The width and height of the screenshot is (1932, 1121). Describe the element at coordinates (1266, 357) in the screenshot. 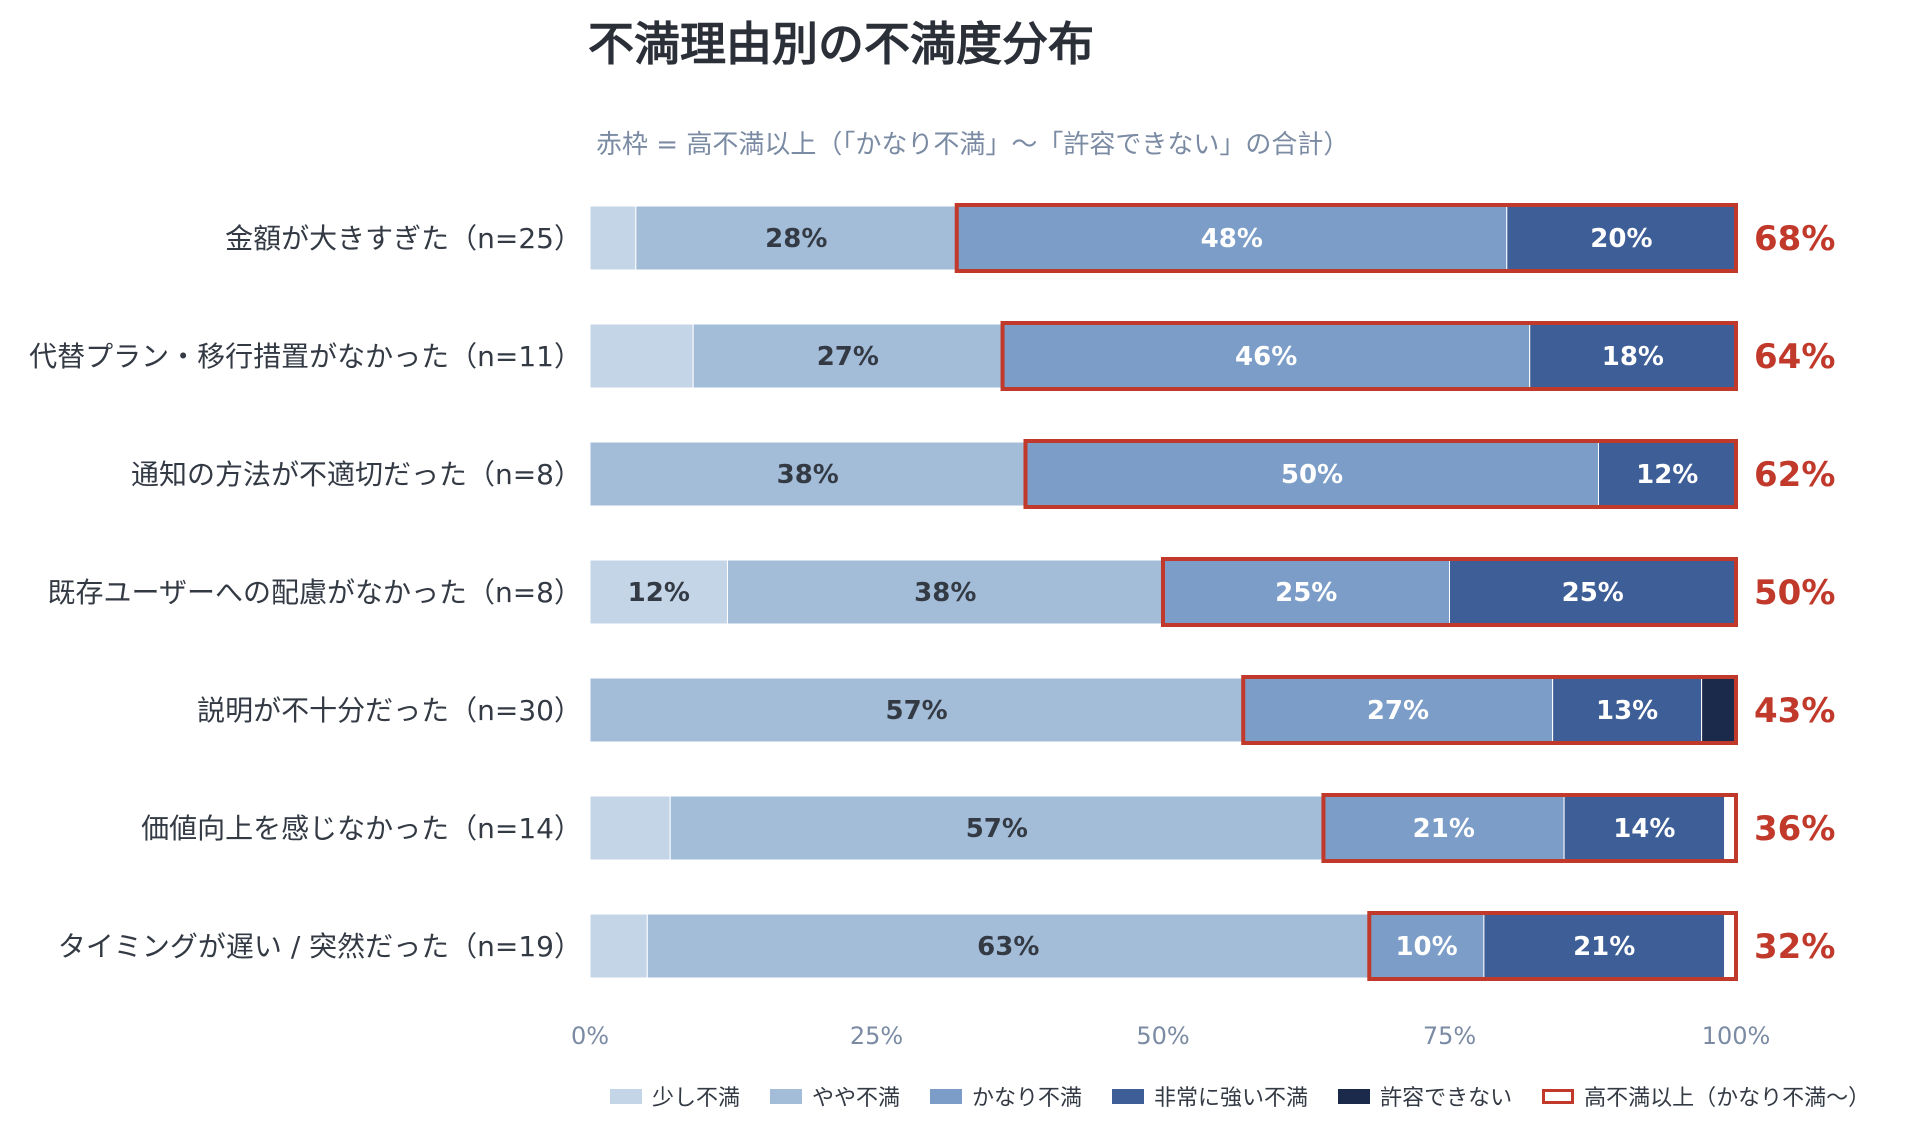

I see `data-label: 46%` at that location.